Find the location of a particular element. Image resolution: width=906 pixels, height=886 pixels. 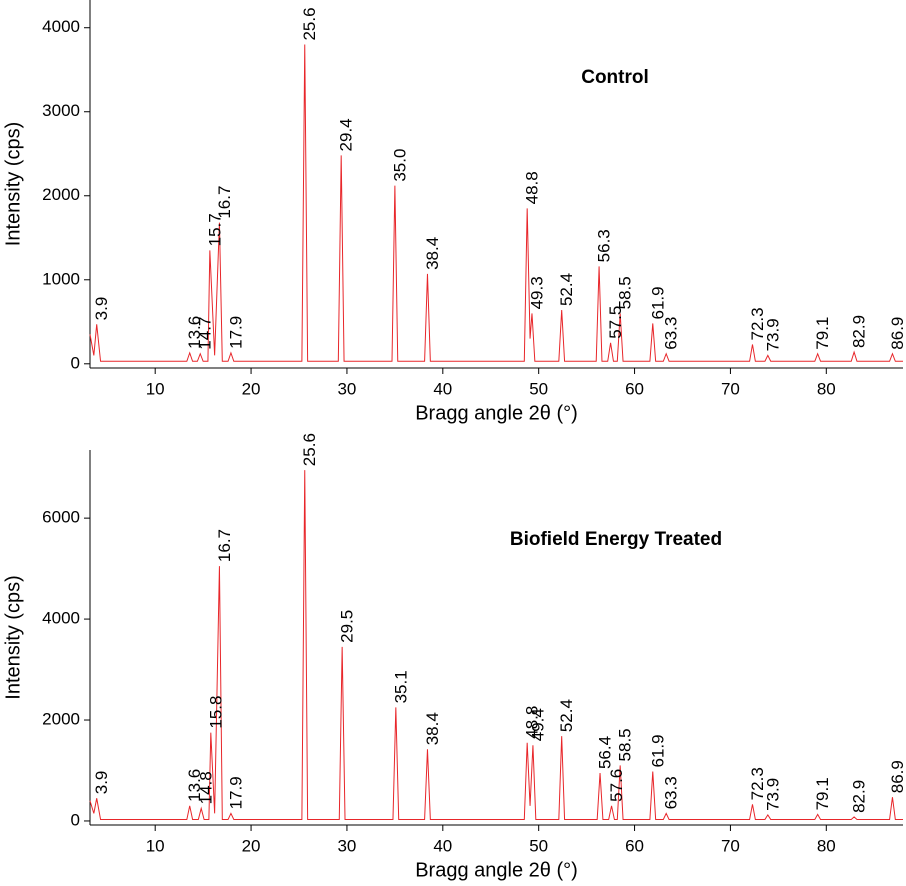

peak-label: 15.7 is located at coordinates (214, 229).